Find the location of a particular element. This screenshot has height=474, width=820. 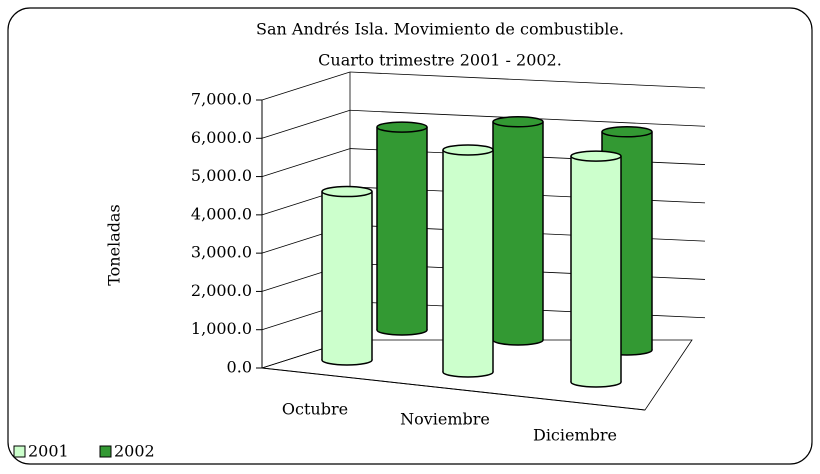

y-tick-label: 6,000.0 is located at coordinates (221, 137).